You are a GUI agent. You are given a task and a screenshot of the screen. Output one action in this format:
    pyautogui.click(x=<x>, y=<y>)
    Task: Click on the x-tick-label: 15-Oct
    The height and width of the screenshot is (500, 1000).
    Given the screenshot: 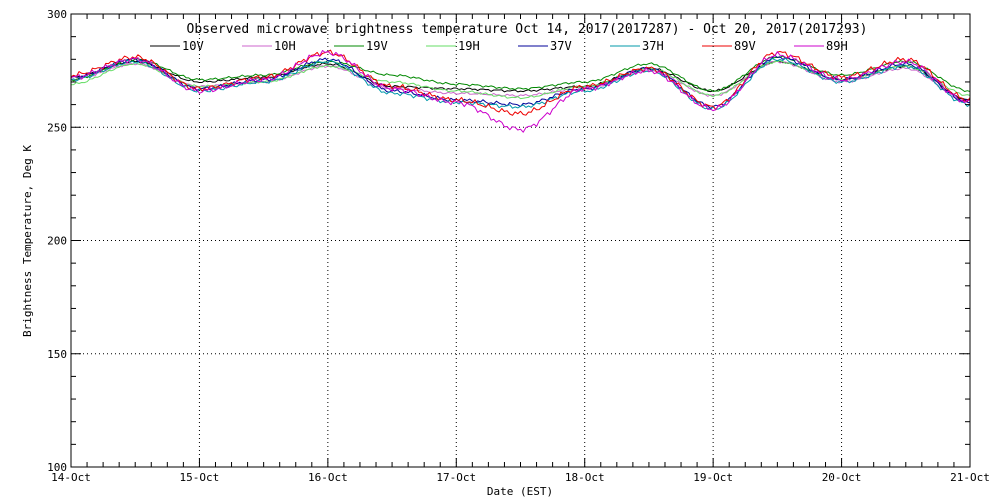 What is the action you would take?
    pyautogui.click(x=200, y=477)
    